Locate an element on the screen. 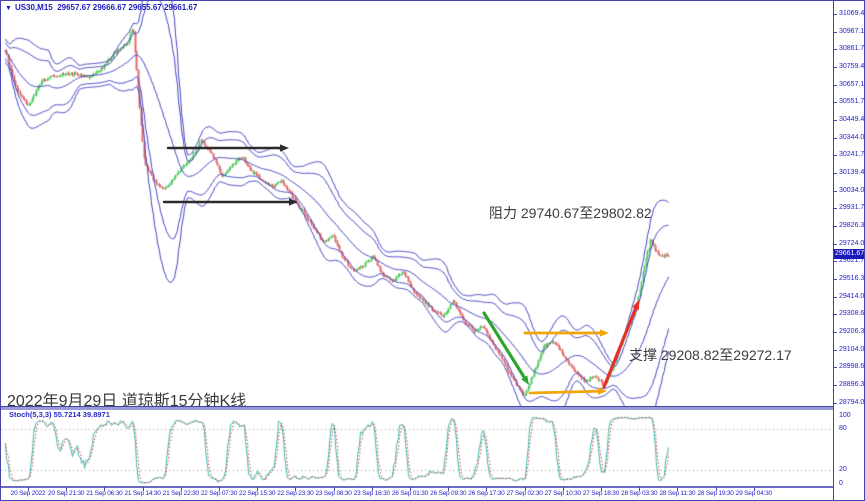 This screenshot has height=501, width=865. time-axis-label: 29 Sep 04:30 is located at coordinates (753, 493).